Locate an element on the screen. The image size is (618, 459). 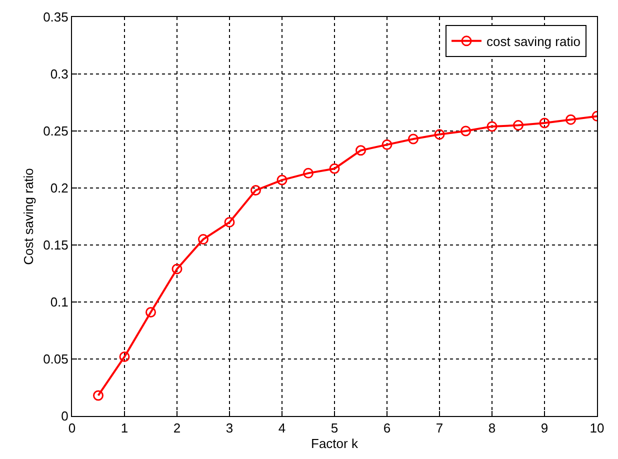
x-tick-label: 5 is located at coordinates (334, 428).